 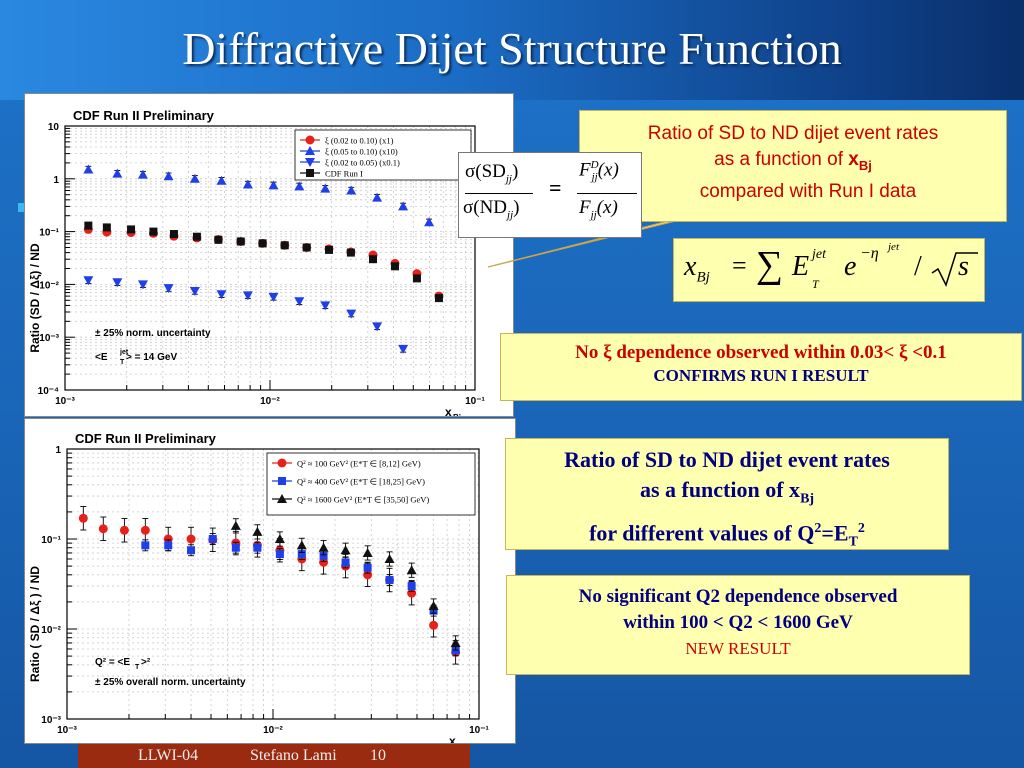 What do you see at coordinates (112, 662) in the screenshot?
I see `annotation: Q² = <E` at bounding box center [112, 662].